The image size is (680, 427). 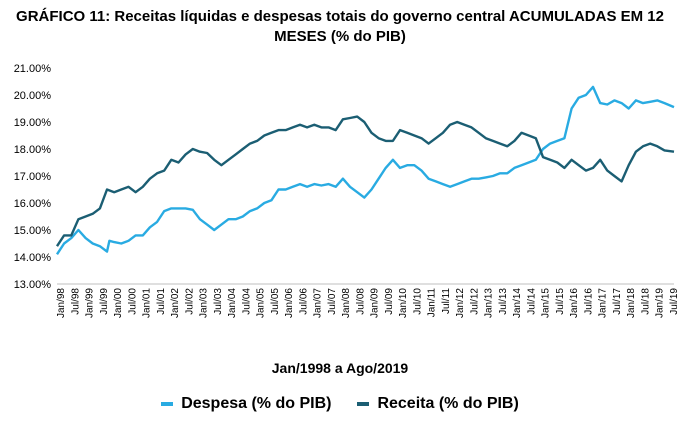 I want to click on x-tick-label: Jul/17, so click(x=617, y=301).